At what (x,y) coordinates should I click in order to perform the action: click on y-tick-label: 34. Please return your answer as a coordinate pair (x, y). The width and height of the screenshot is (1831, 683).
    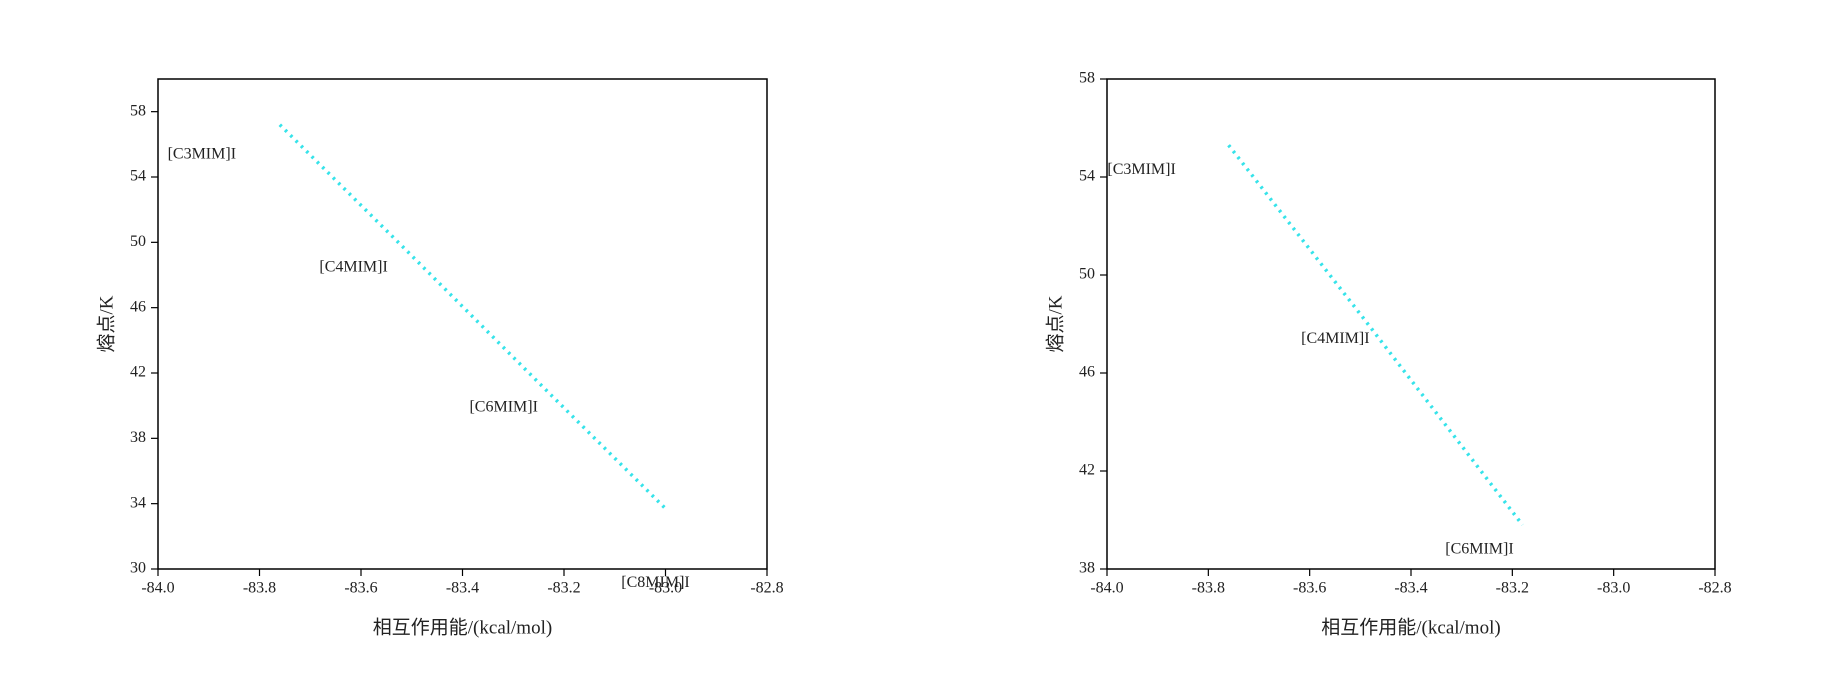
    Looking at the image, I should click on (138, 502).